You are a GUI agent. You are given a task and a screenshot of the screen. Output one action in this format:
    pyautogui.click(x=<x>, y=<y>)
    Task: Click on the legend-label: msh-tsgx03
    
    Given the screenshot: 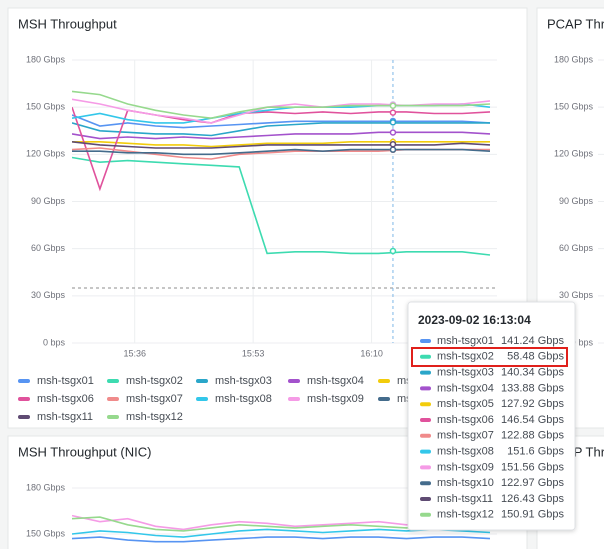 What is the action you would take?
    pyautogui.click(x=243, y=381)
    